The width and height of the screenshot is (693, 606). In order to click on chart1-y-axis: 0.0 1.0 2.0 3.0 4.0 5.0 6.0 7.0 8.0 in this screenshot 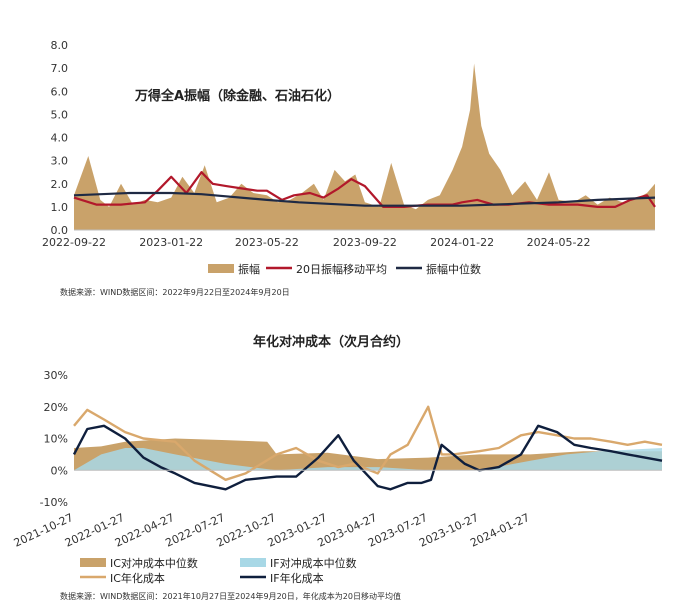, I will do `click(60, 138)`.